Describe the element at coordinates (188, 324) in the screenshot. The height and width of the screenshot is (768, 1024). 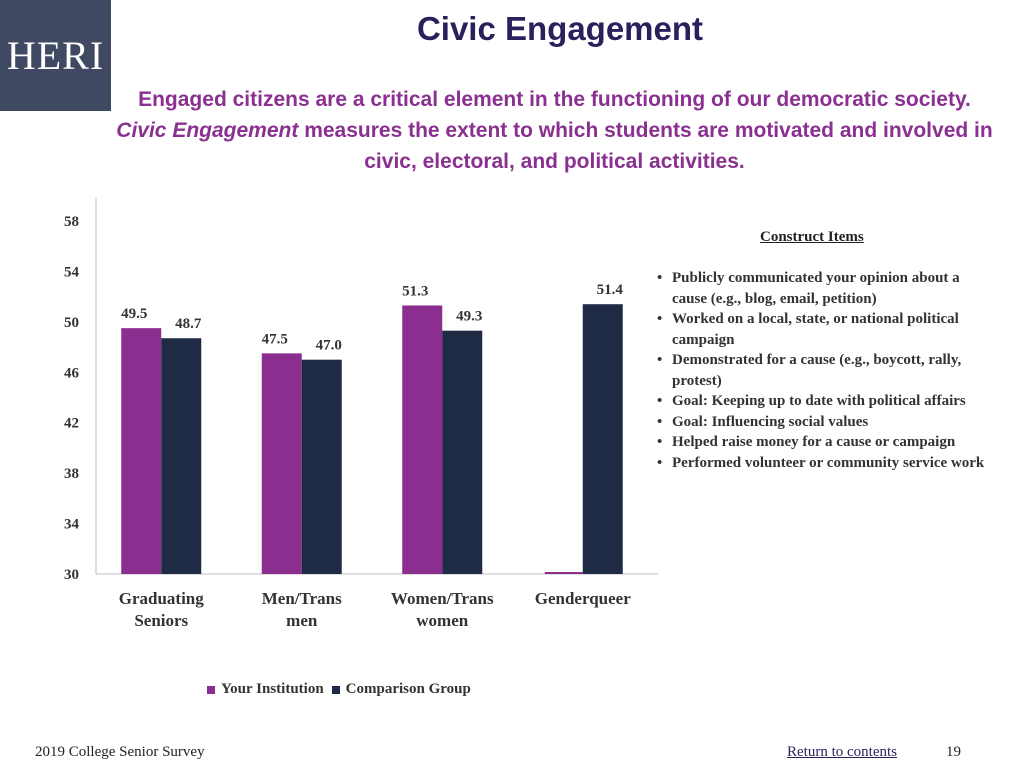
I see `bar-value-label: 48.7` at that location.